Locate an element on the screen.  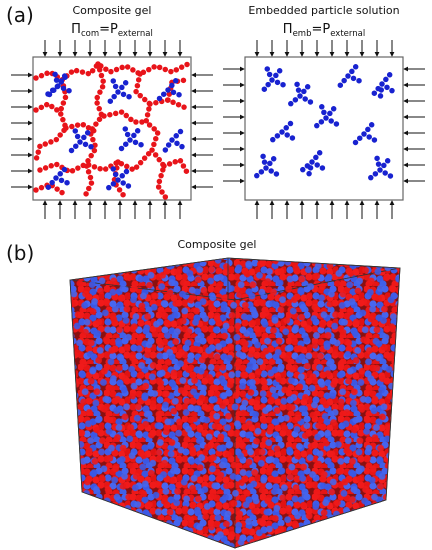
eq-subscript: com is located at coordinates (90, 34).